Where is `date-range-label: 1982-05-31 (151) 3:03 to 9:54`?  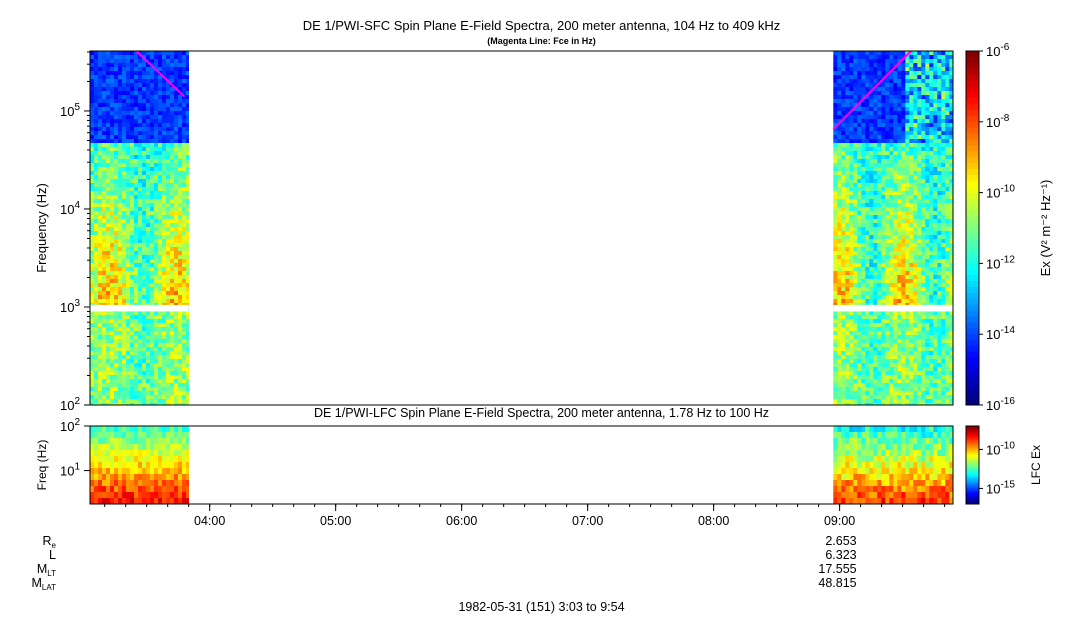
date-range-label: 1982-05-31 (151) 3:03 to 9:54 is located at coordinates (541, 607).